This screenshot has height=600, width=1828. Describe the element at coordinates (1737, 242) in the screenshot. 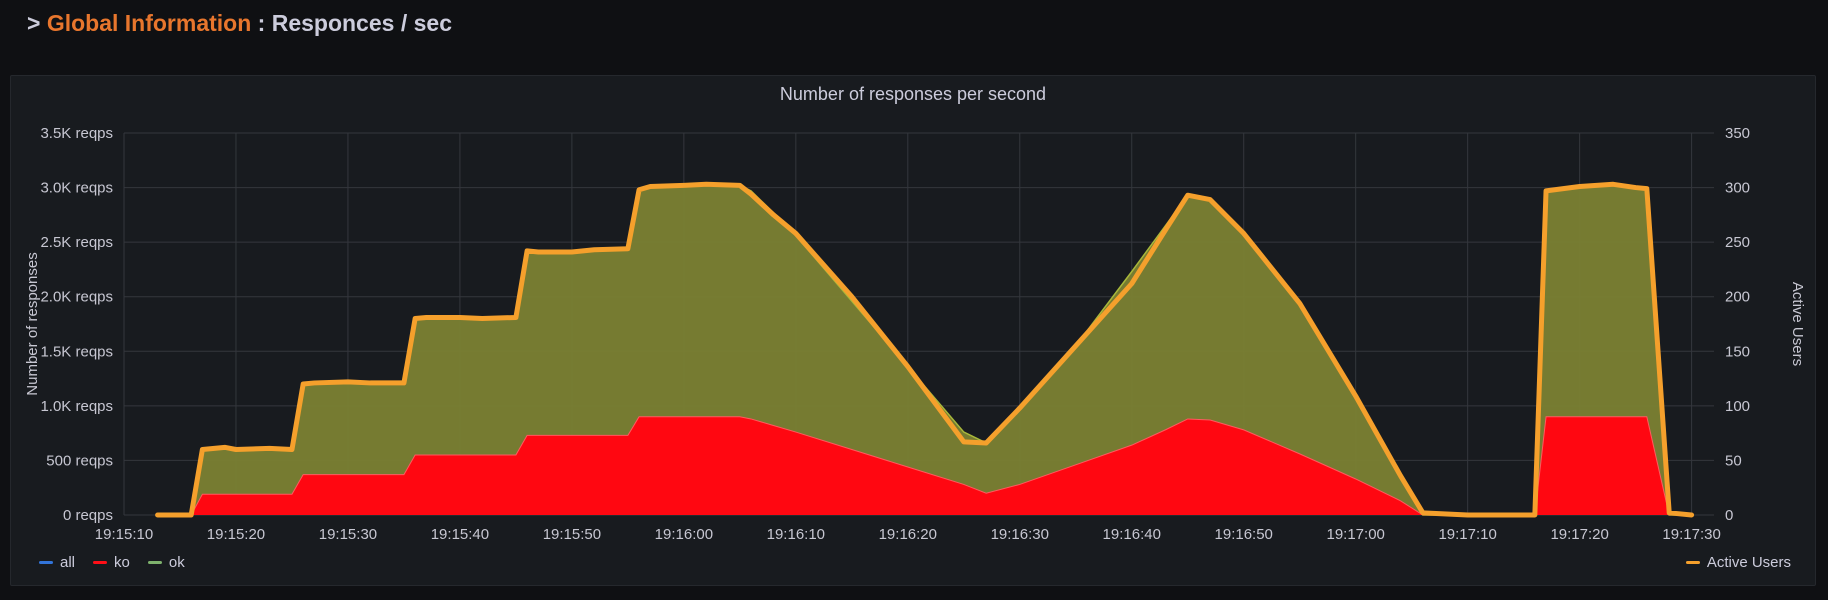

I see `y2-tick-label: 250` at that location.